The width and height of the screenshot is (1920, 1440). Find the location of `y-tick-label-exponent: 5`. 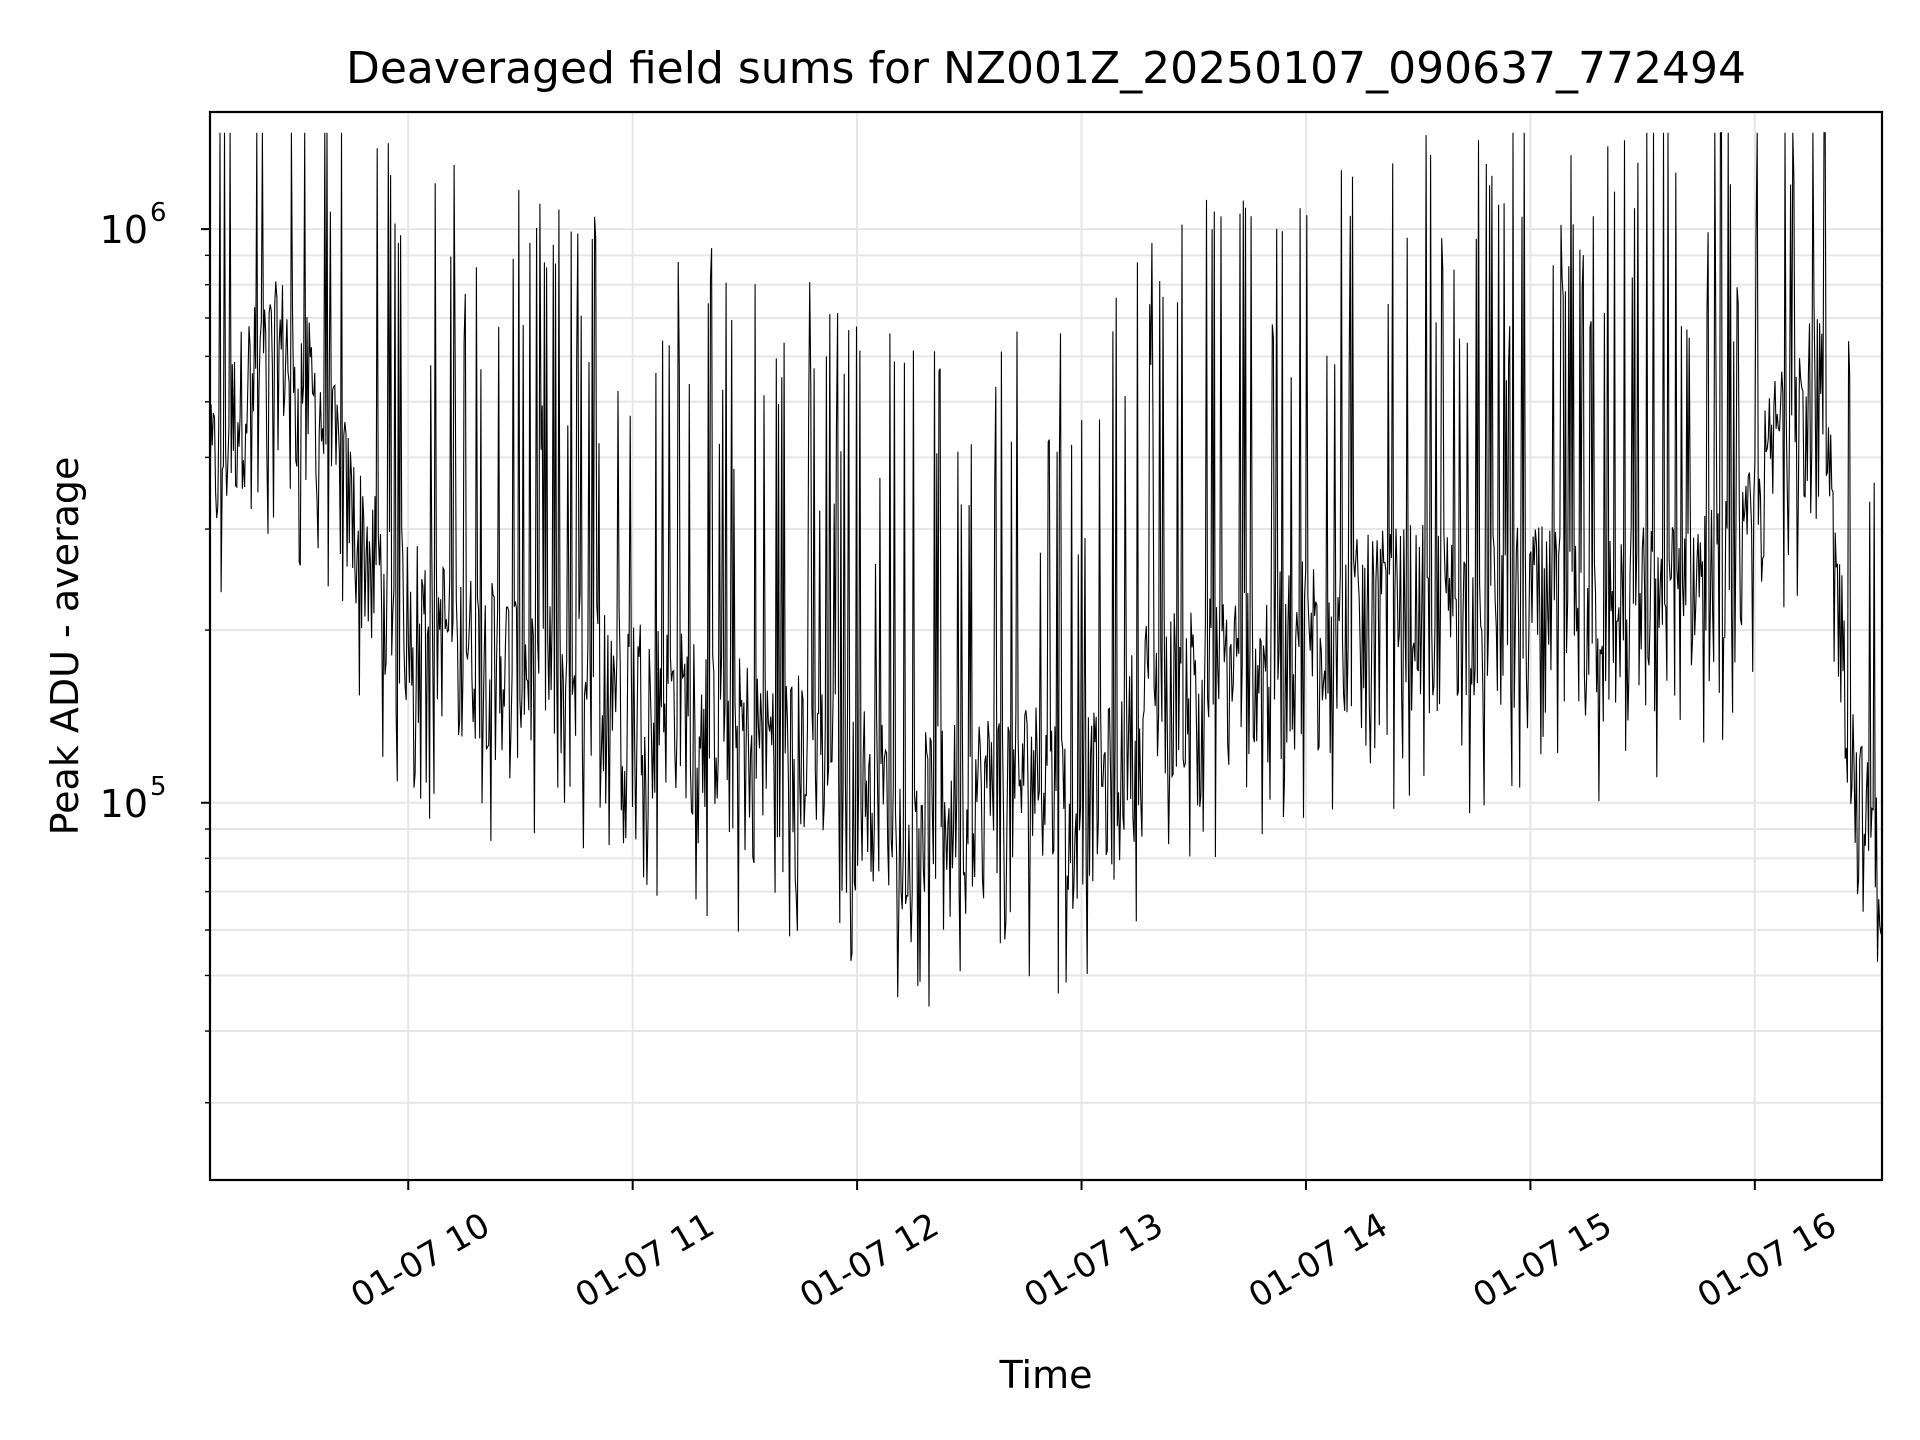

y-tick-label-exponent: 5 is located at coordinates (158, 787).